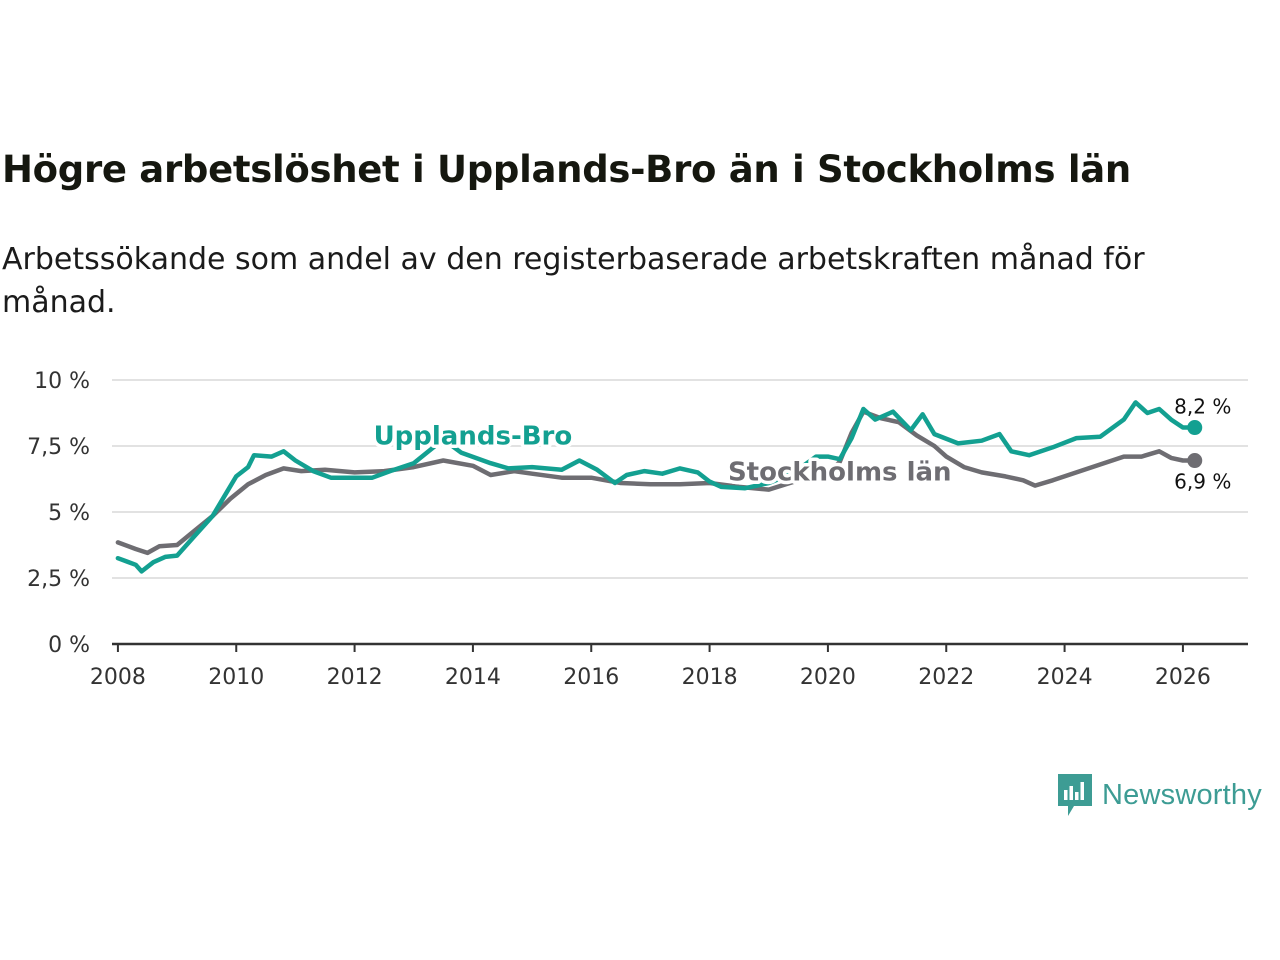 The height and width of the screenshot is (960, 1280). What do you see at coordinates (62, 381) in the screenshot?
I see `y-tick-label: 10 %` at bounding box center [62, 381].